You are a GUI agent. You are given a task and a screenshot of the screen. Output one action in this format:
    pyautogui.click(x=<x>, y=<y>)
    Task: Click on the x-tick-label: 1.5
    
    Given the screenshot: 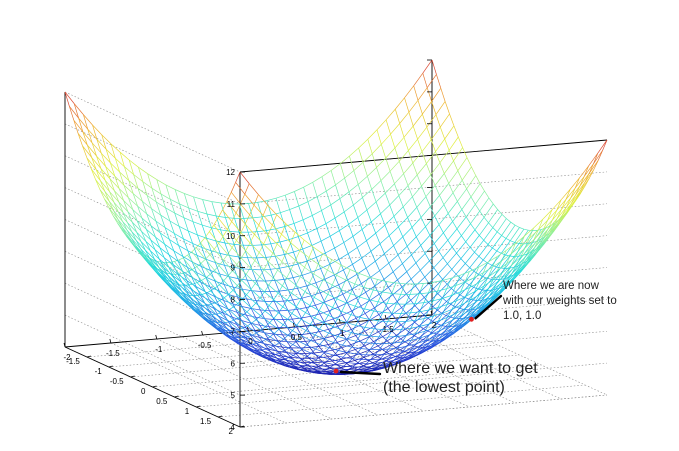 What is the action you would take?
    pyautogui.click(x=389, y=329)
    